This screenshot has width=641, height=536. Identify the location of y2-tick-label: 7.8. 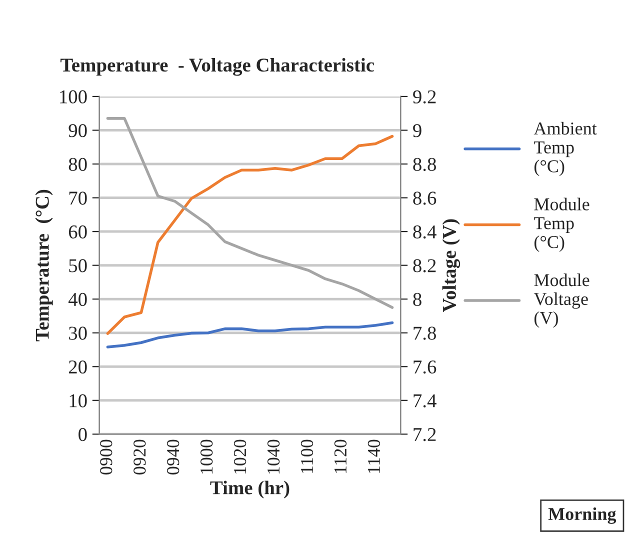
(425, 333).